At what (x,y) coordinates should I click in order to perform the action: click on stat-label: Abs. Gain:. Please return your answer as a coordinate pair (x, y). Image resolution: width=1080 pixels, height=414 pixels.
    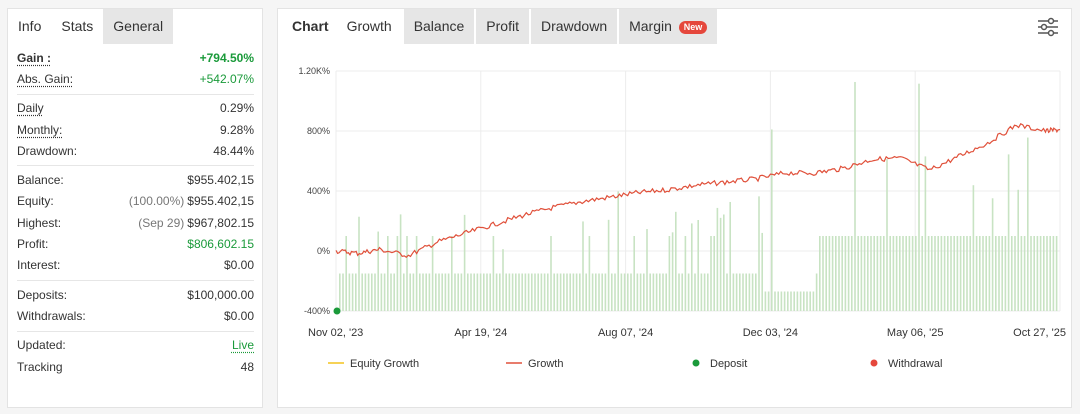
    Looking at the image, I should click on (45, 78).